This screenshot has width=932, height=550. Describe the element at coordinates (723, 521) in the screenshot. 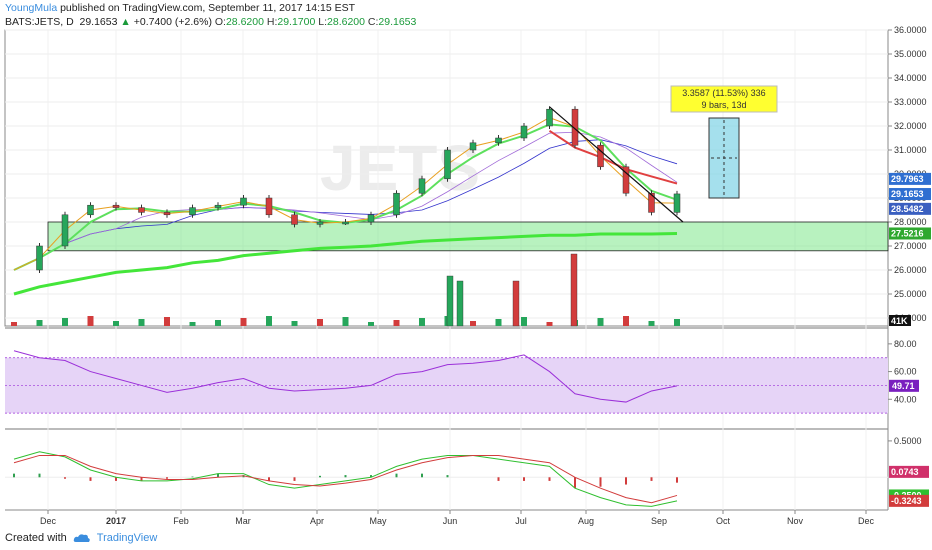

I see `time-tick-label: Oct` at that location.